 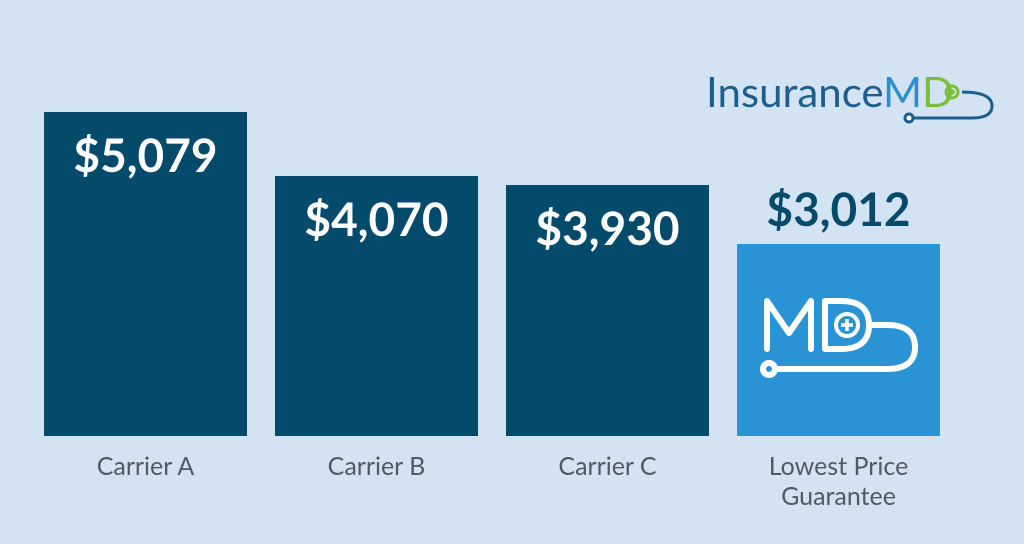 I want to click on category-label: Carrier C, so click(x=607, y=466).